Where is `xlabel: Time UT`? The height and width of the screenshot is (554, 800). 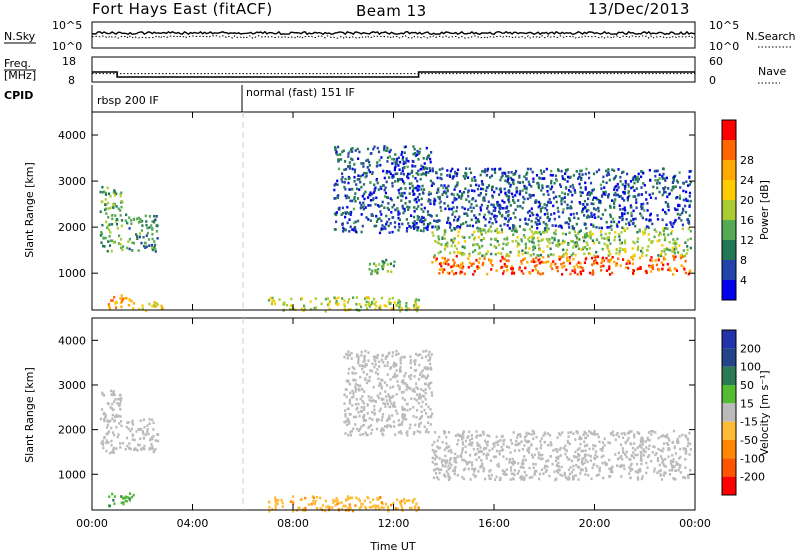 xlabel: Time UT is located at coordinates (392, 546).